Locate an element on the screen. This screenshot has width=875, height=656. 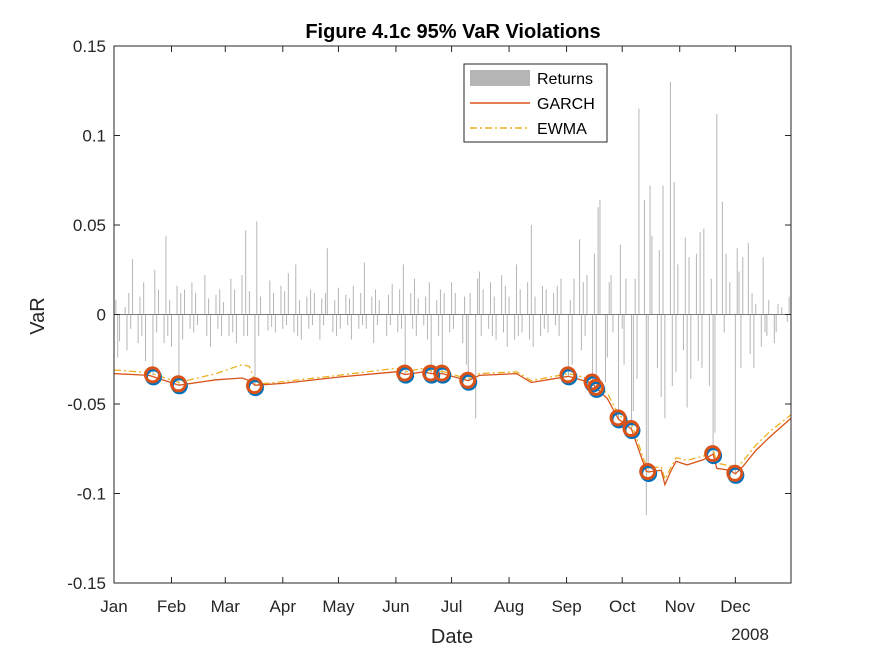
x-tick-label: Dec is located at coordinates (735, 606).